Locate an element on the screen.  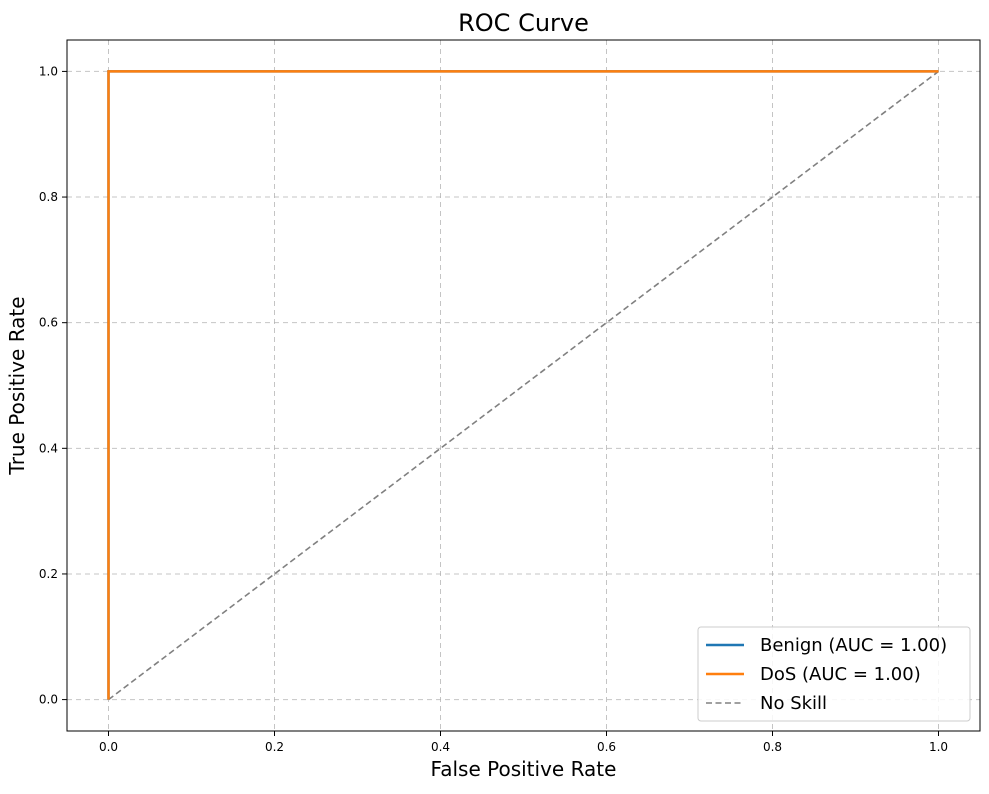
x-tick-label: 0.8 is located at coordinates (772, 747).